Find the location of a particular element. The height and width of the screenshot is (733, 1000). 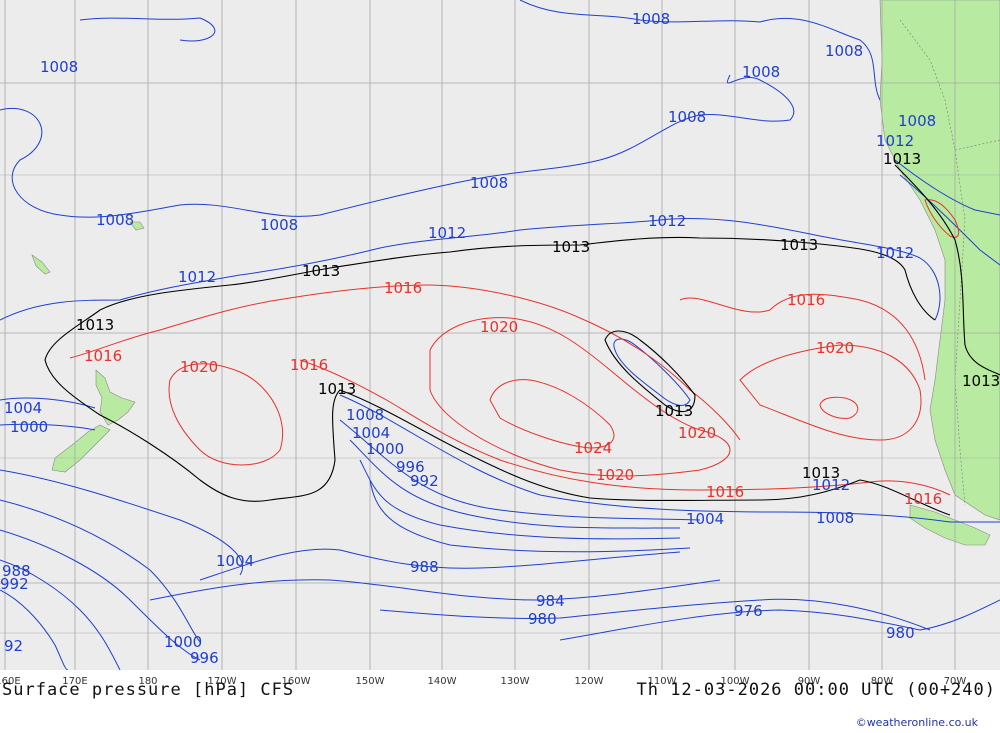

isobar-1004-south is located at coordinates (520, 470).